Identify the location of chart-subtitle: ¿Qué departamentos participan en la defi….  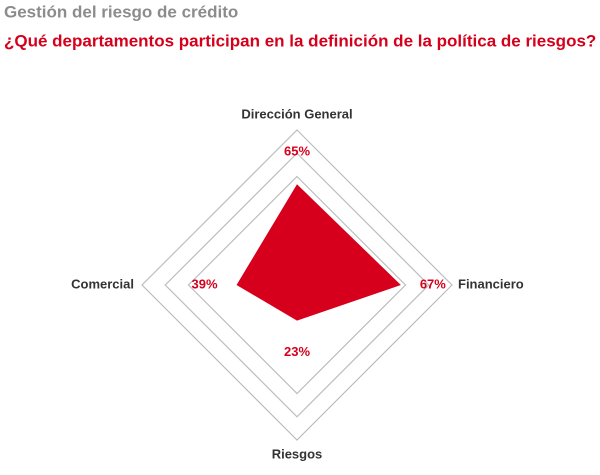
(300, 40).